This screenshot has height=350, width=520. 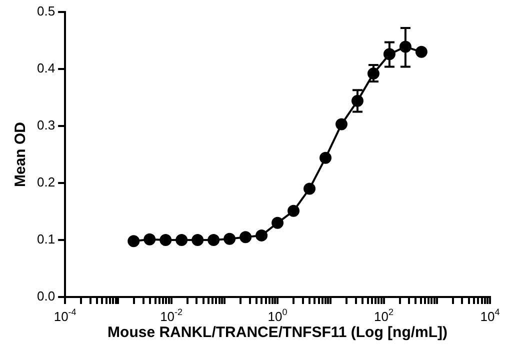 I want to click on y-axis-title: Mean OD, so click(x=21, y=155).